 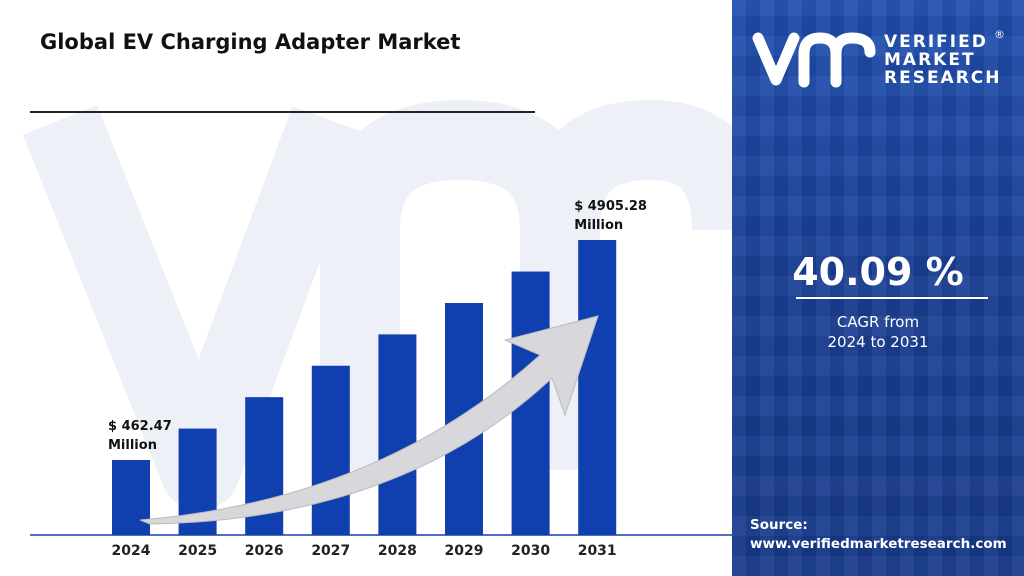 What do you see at coordinates (878, 322) in the screenshot?
I see `cagr-label-line-1: CAGR from` at bounding box center [878, 322].